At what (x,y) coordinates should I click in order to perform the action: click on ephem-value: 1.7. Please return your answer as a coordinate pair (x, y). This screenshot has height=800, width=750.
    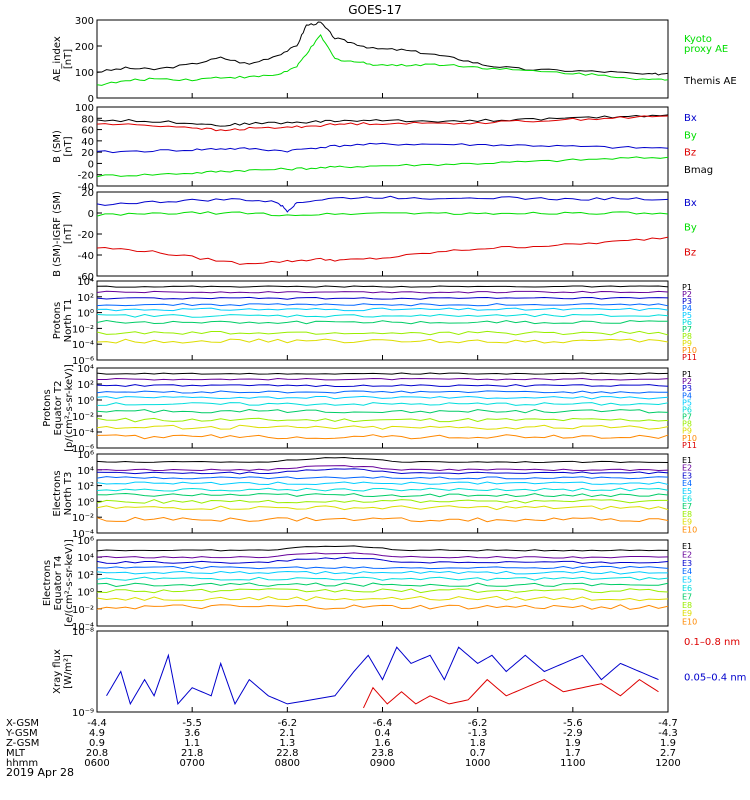
    Looking at the image, I should click on (573, 753).